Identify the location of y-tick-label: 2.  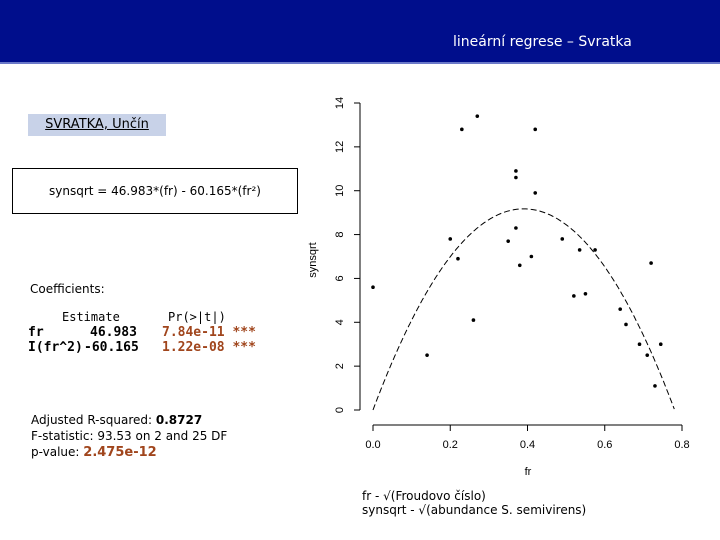
(340, 366).